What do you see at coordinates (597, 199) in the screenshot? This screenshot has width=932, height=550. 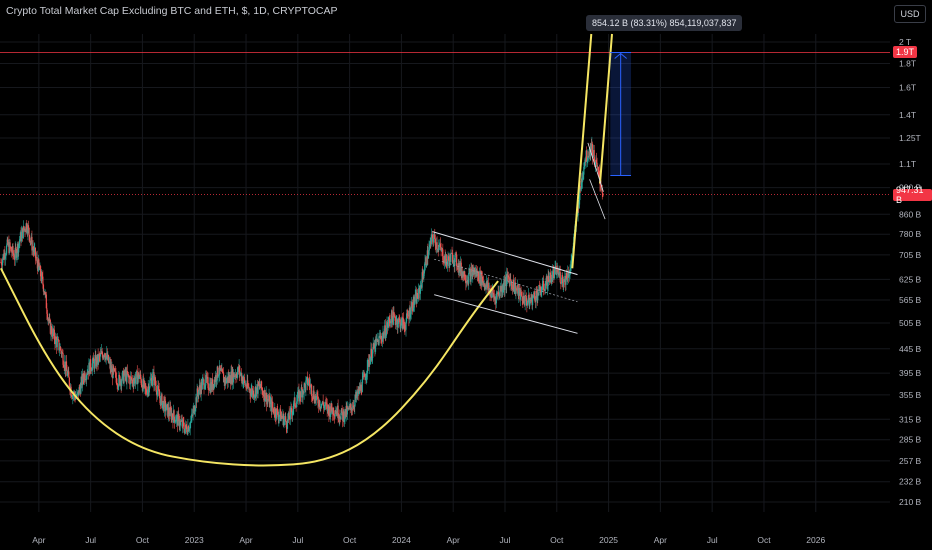 I see `wedge-lower-line` at bounding box center [597, 199].